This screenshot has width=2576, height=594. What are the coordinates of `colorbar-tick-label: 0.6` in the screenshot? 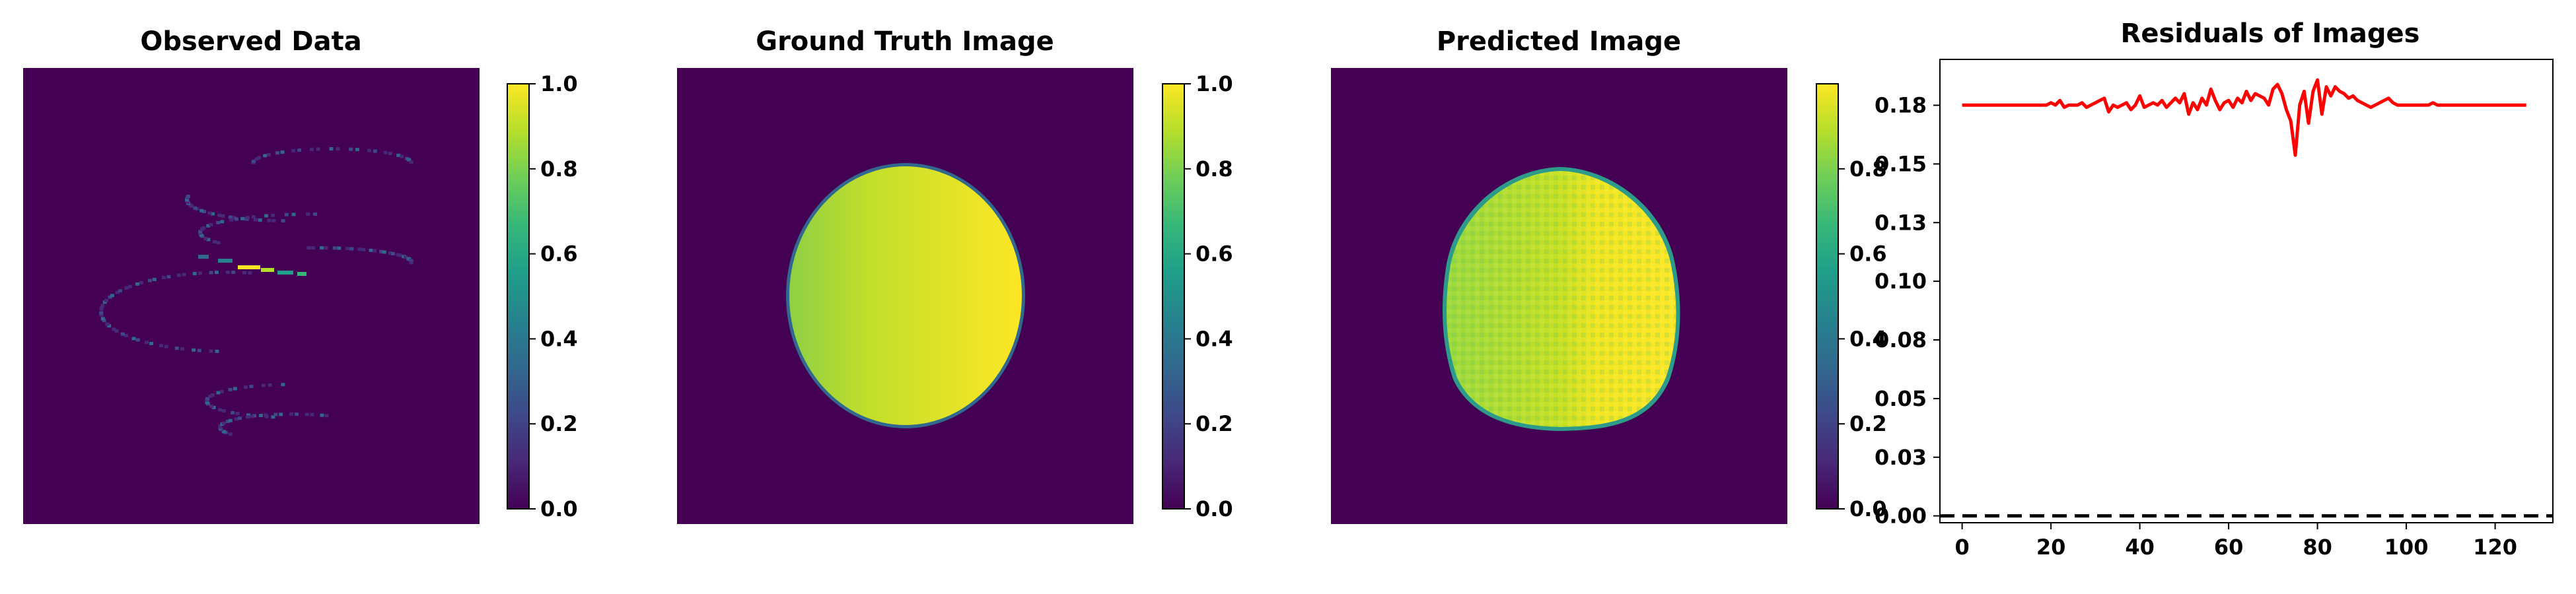 It's located at (1214, 255).